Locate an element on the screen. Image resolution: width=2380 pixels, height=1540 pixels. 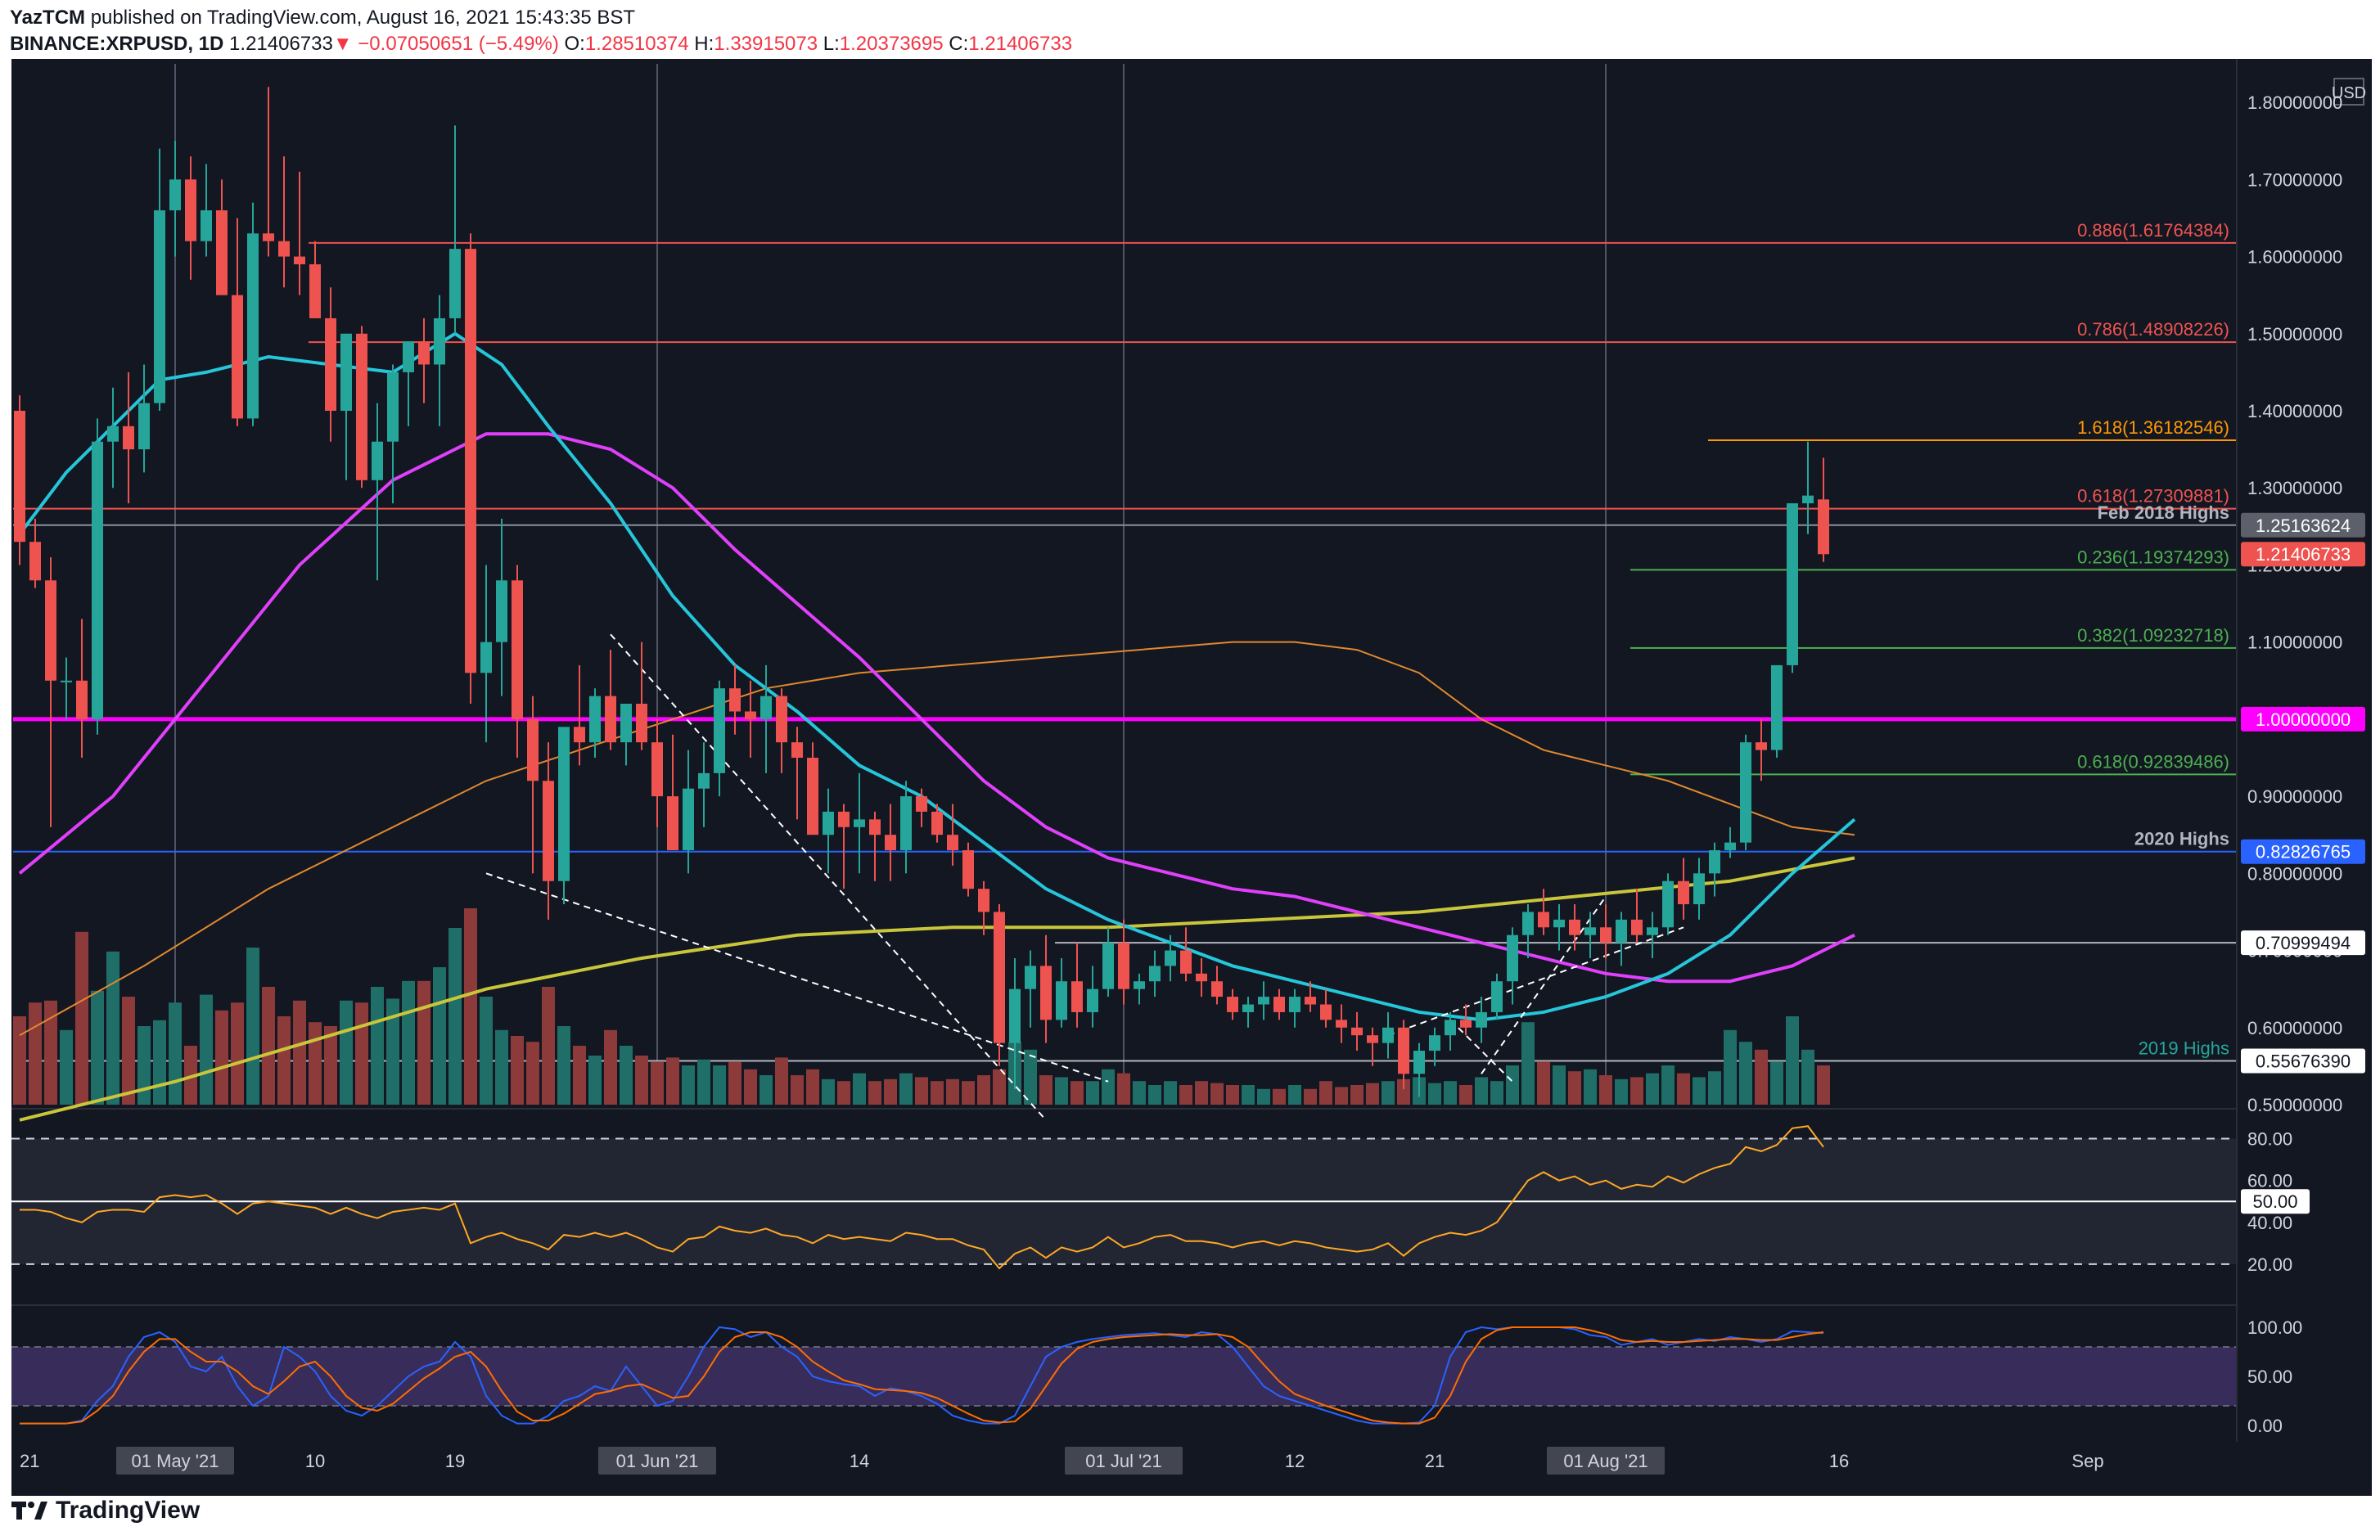
change-arrow-icon: ▼ is located at coordinates (342, 44).